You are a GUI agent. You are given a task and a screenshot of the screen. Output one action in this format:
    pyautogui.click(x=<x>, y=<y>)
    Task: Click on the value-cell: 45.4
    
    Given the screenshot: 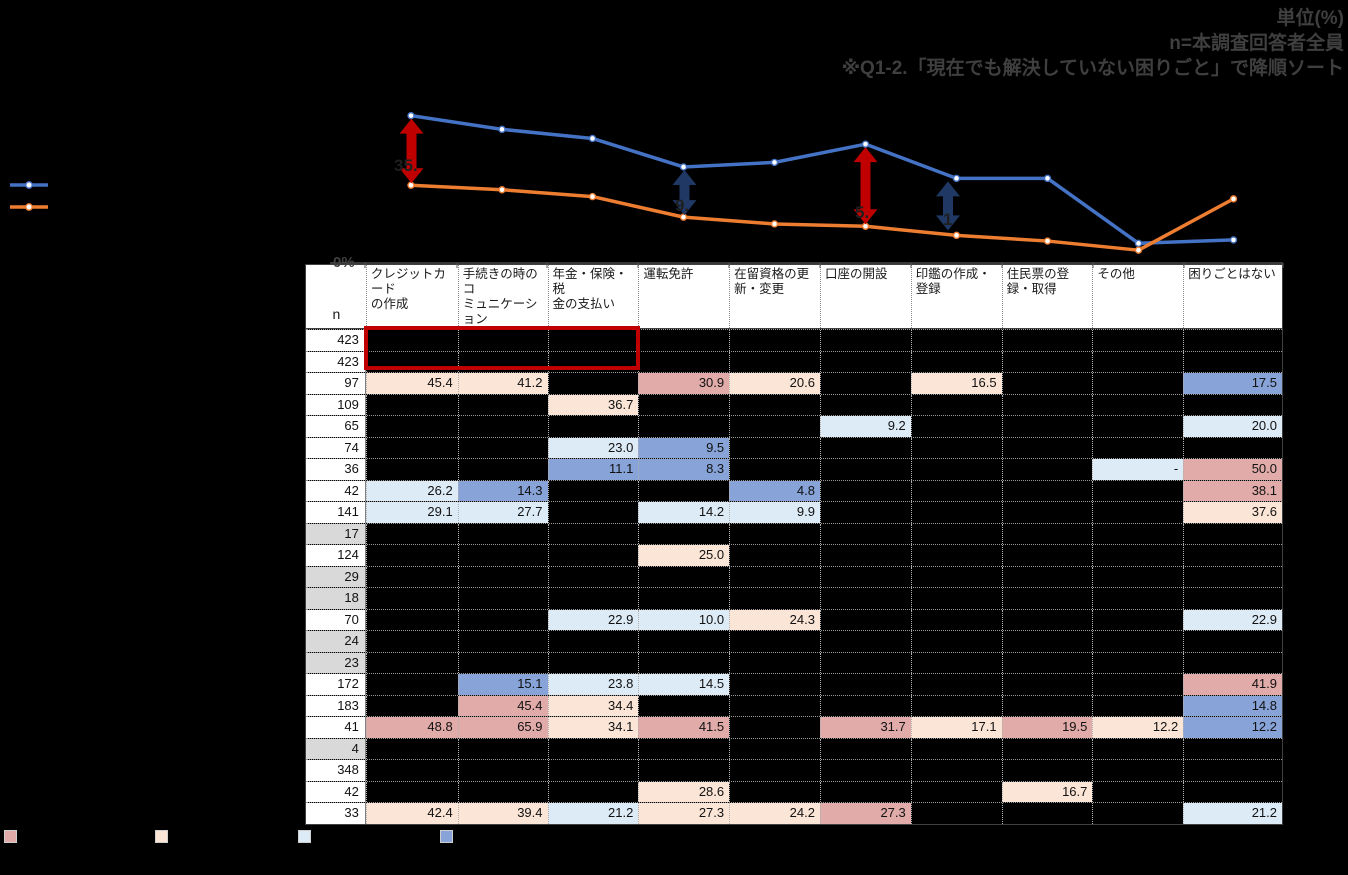 What is the action you would take?
    pyautogui.click(x=411, y=383)
    